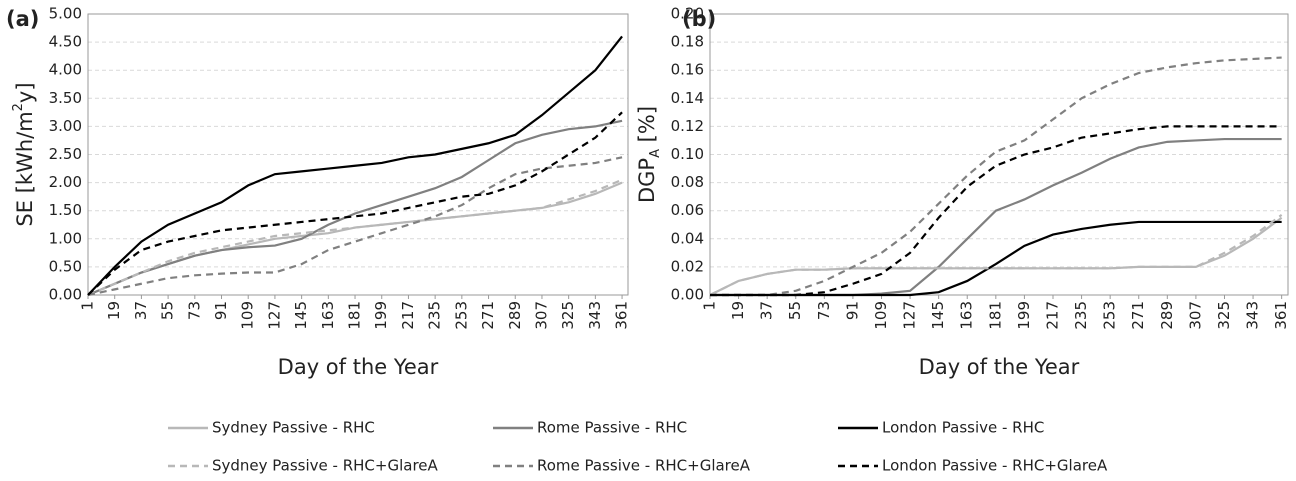 This screenshot has height=481, width=1296. What do you see at coordinates (612, 428) in the screenshot?
I see `legend-label: Rome Passive - RHC` at bounding box center [612, 428].